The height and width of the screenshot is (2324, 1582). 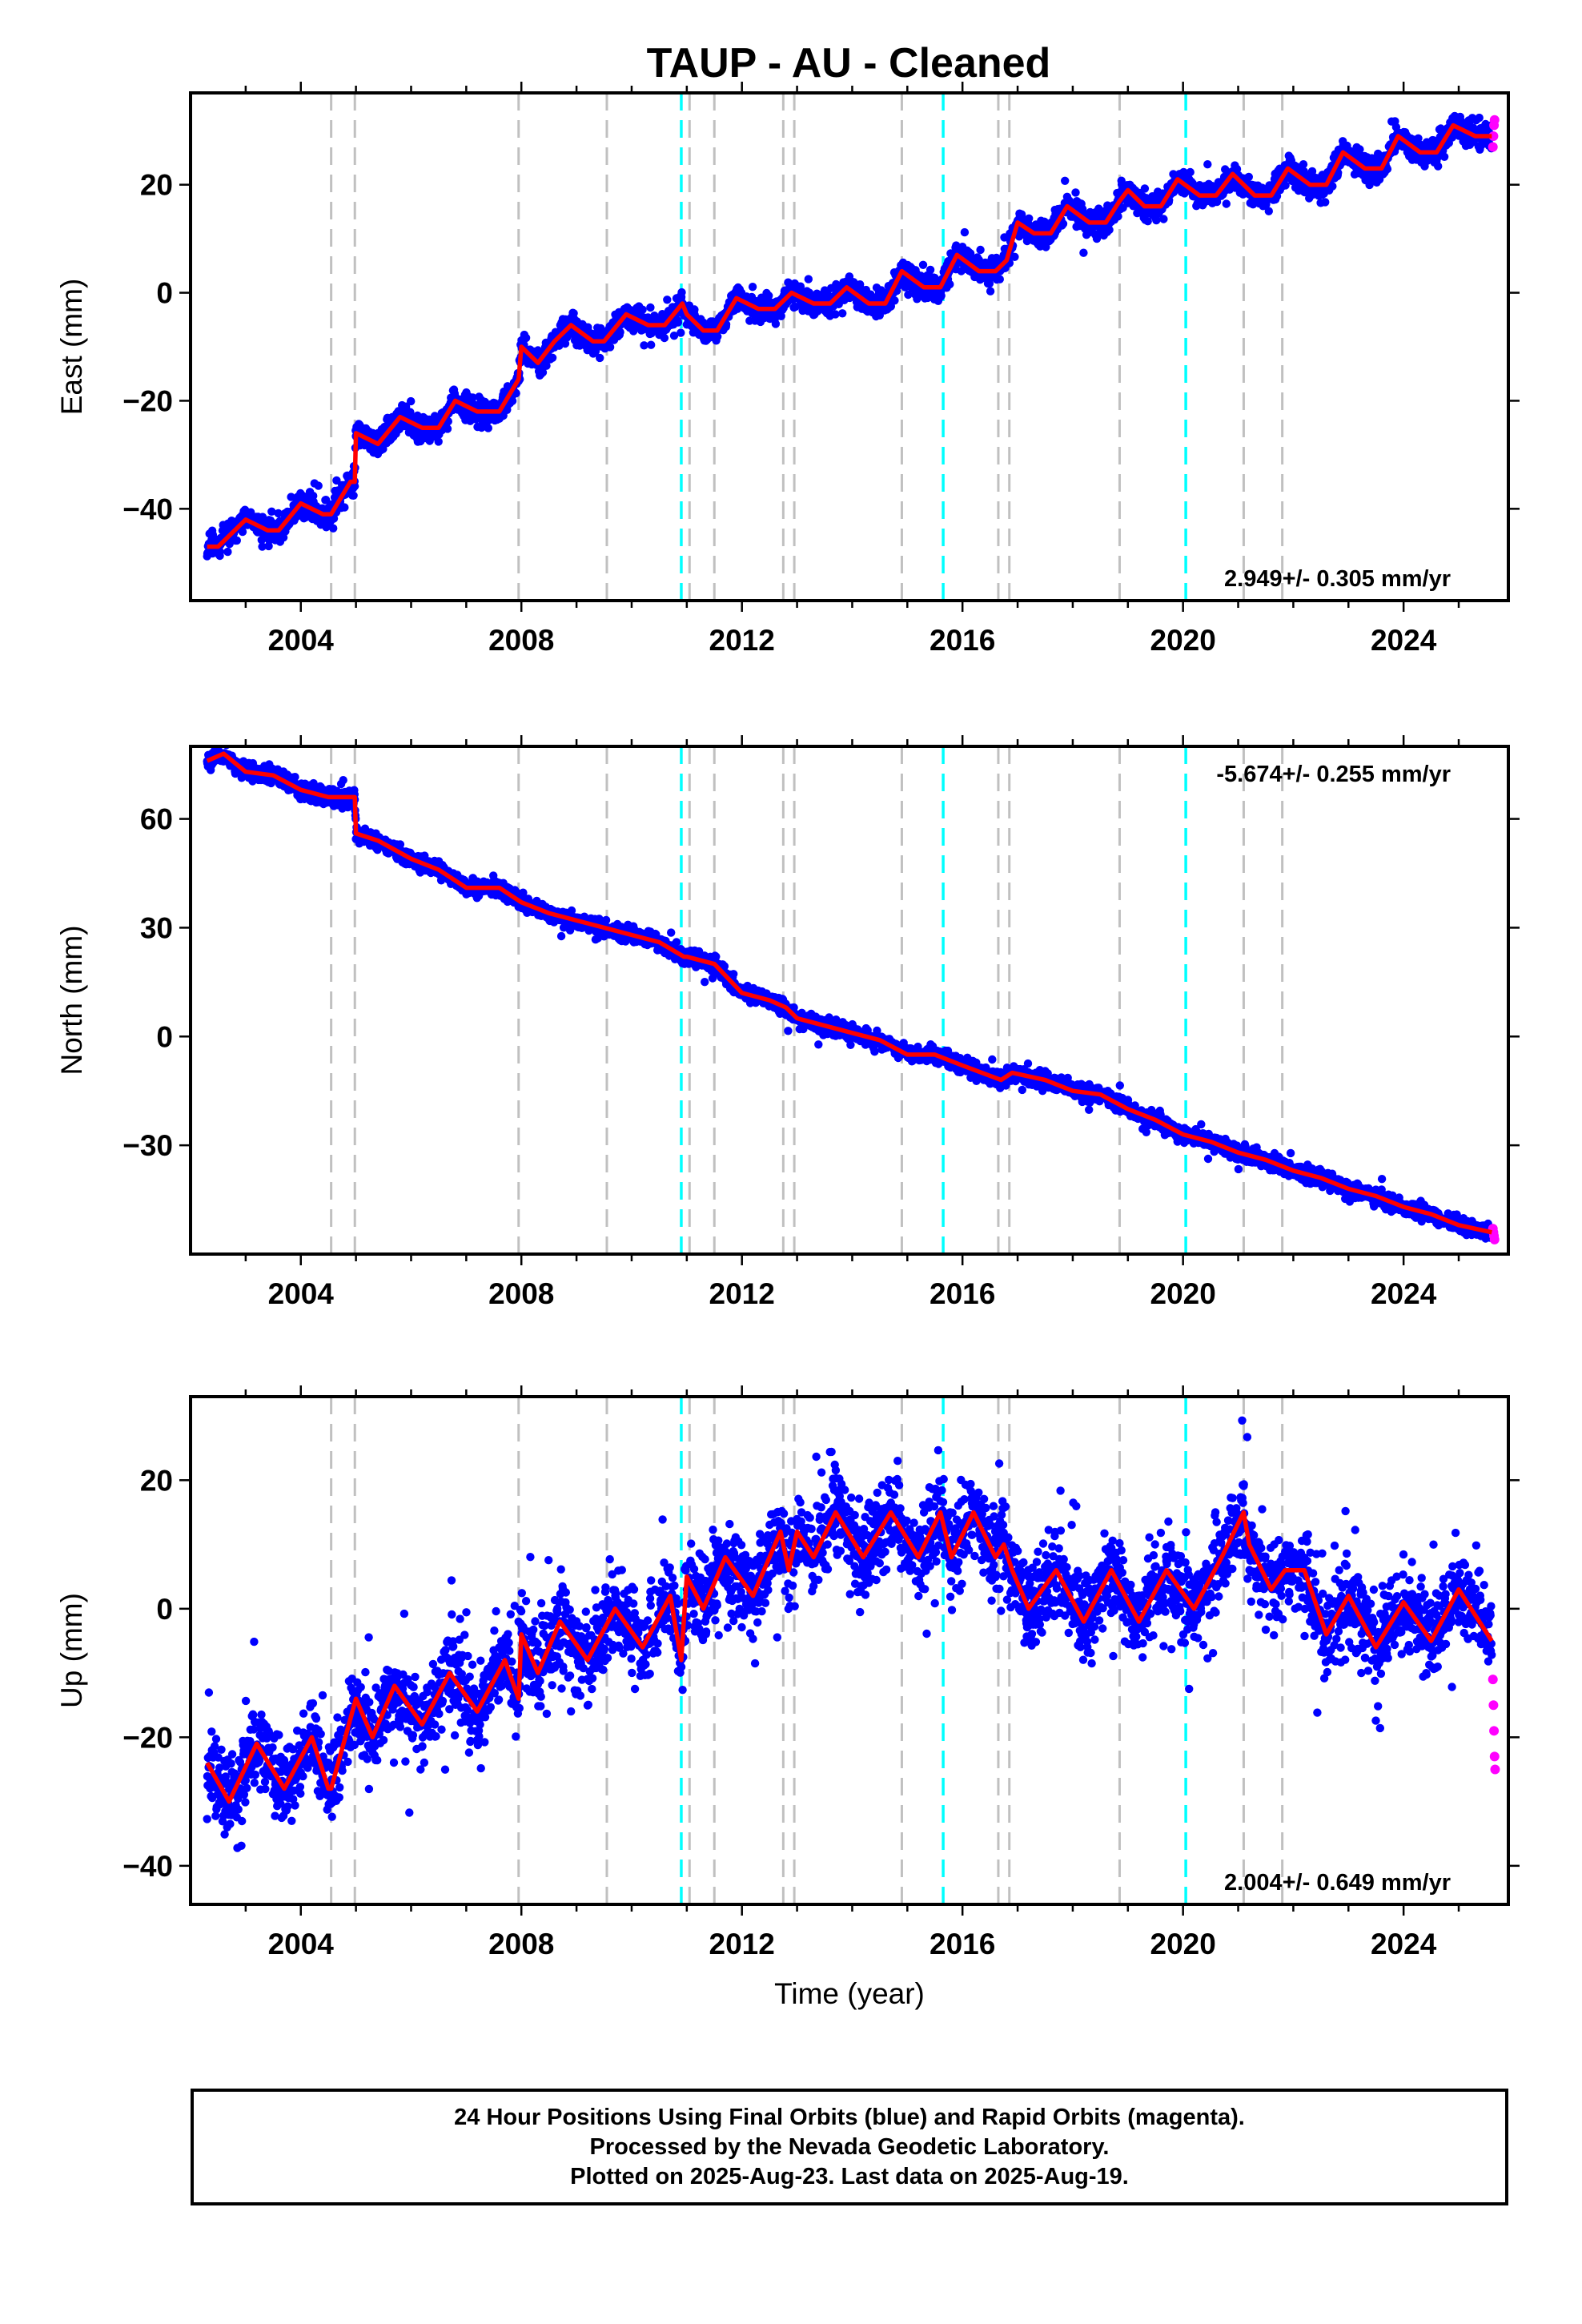 What do you see at coordinates (147, 509) in the screenshot?
I see `y-tick-label: −40` at bounding box center [147, 509].